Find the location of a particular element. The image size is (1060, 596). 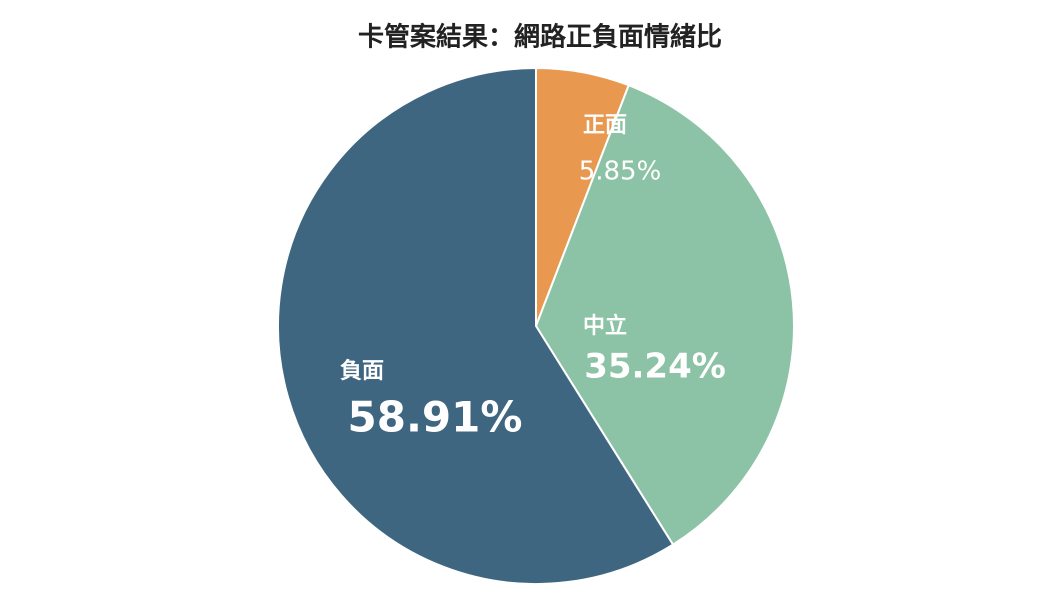

slice-label: 負面 is located at coordinates (362, 371).